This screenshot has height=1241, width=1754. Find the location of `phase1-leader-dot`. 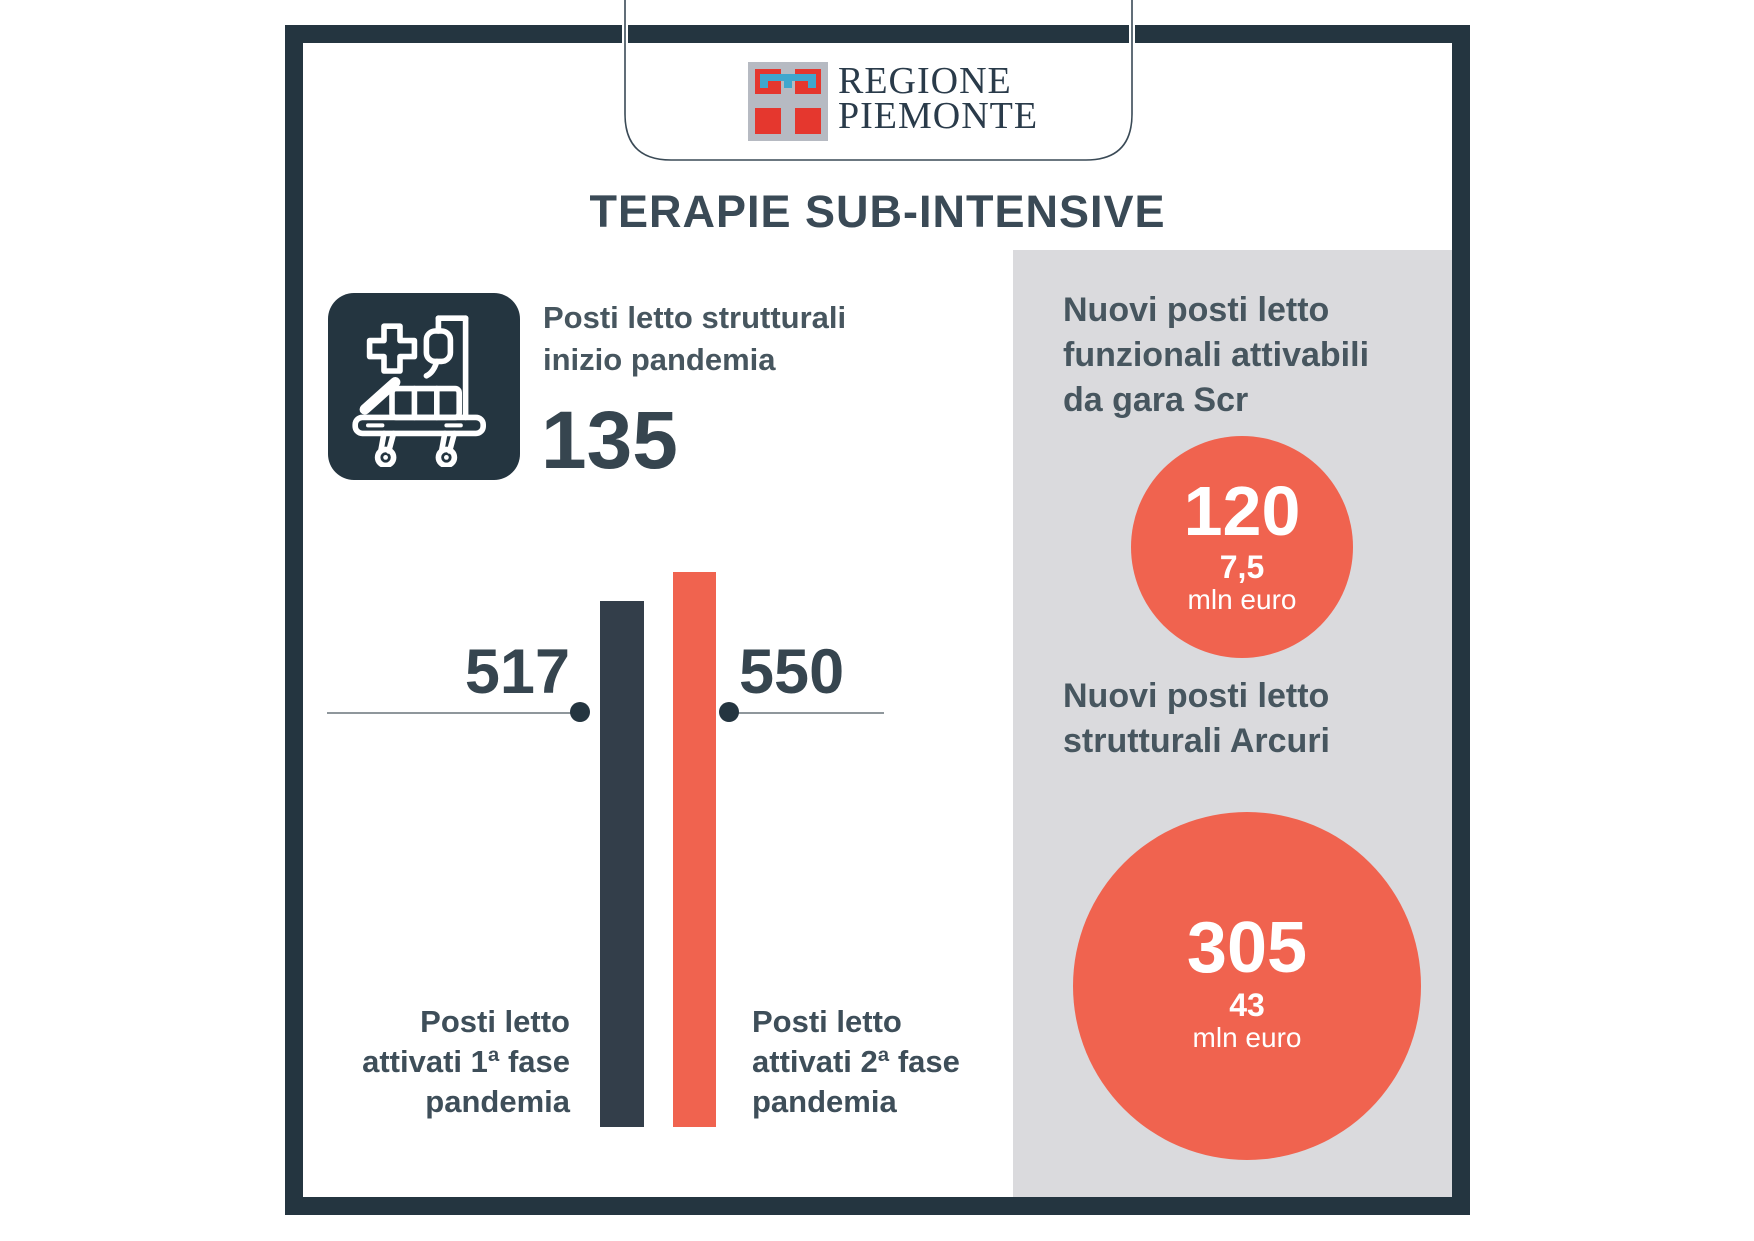

phase1-leader-dot is located at coordinates (580, 712).